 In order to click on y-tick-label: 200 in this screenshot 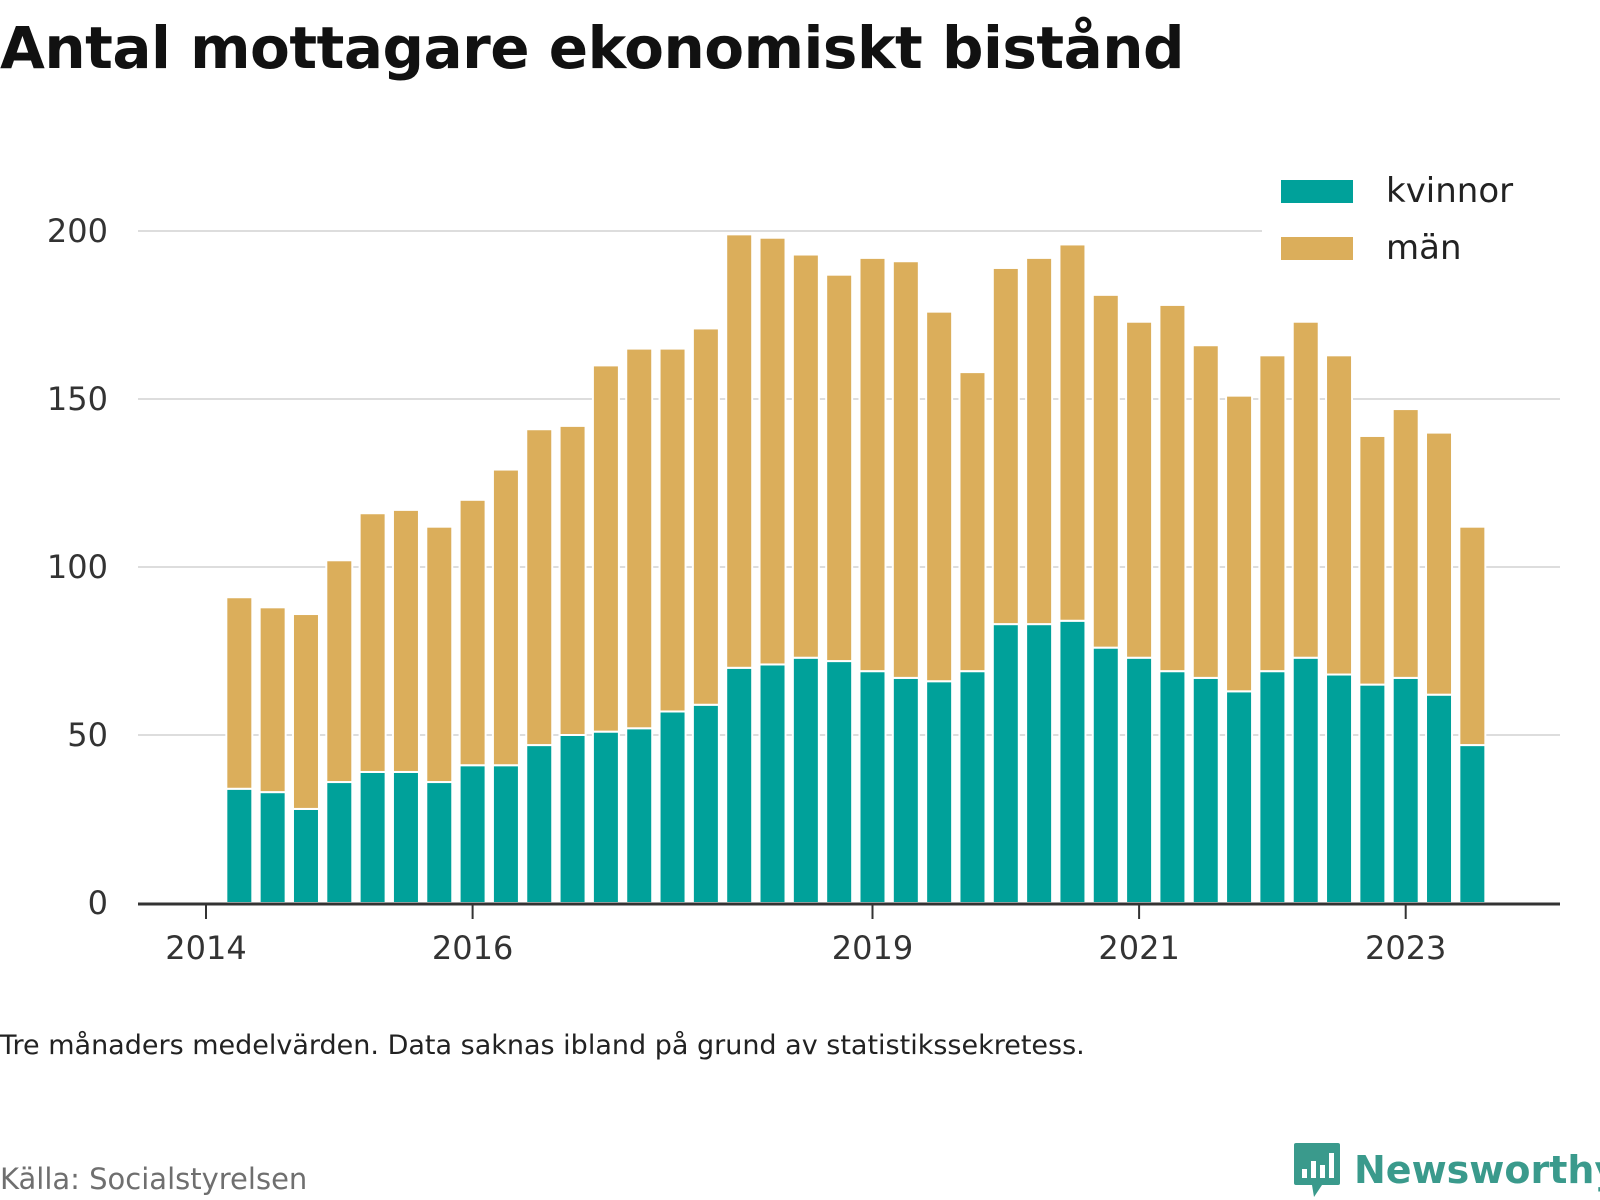, I will do `click(77, 231)`.